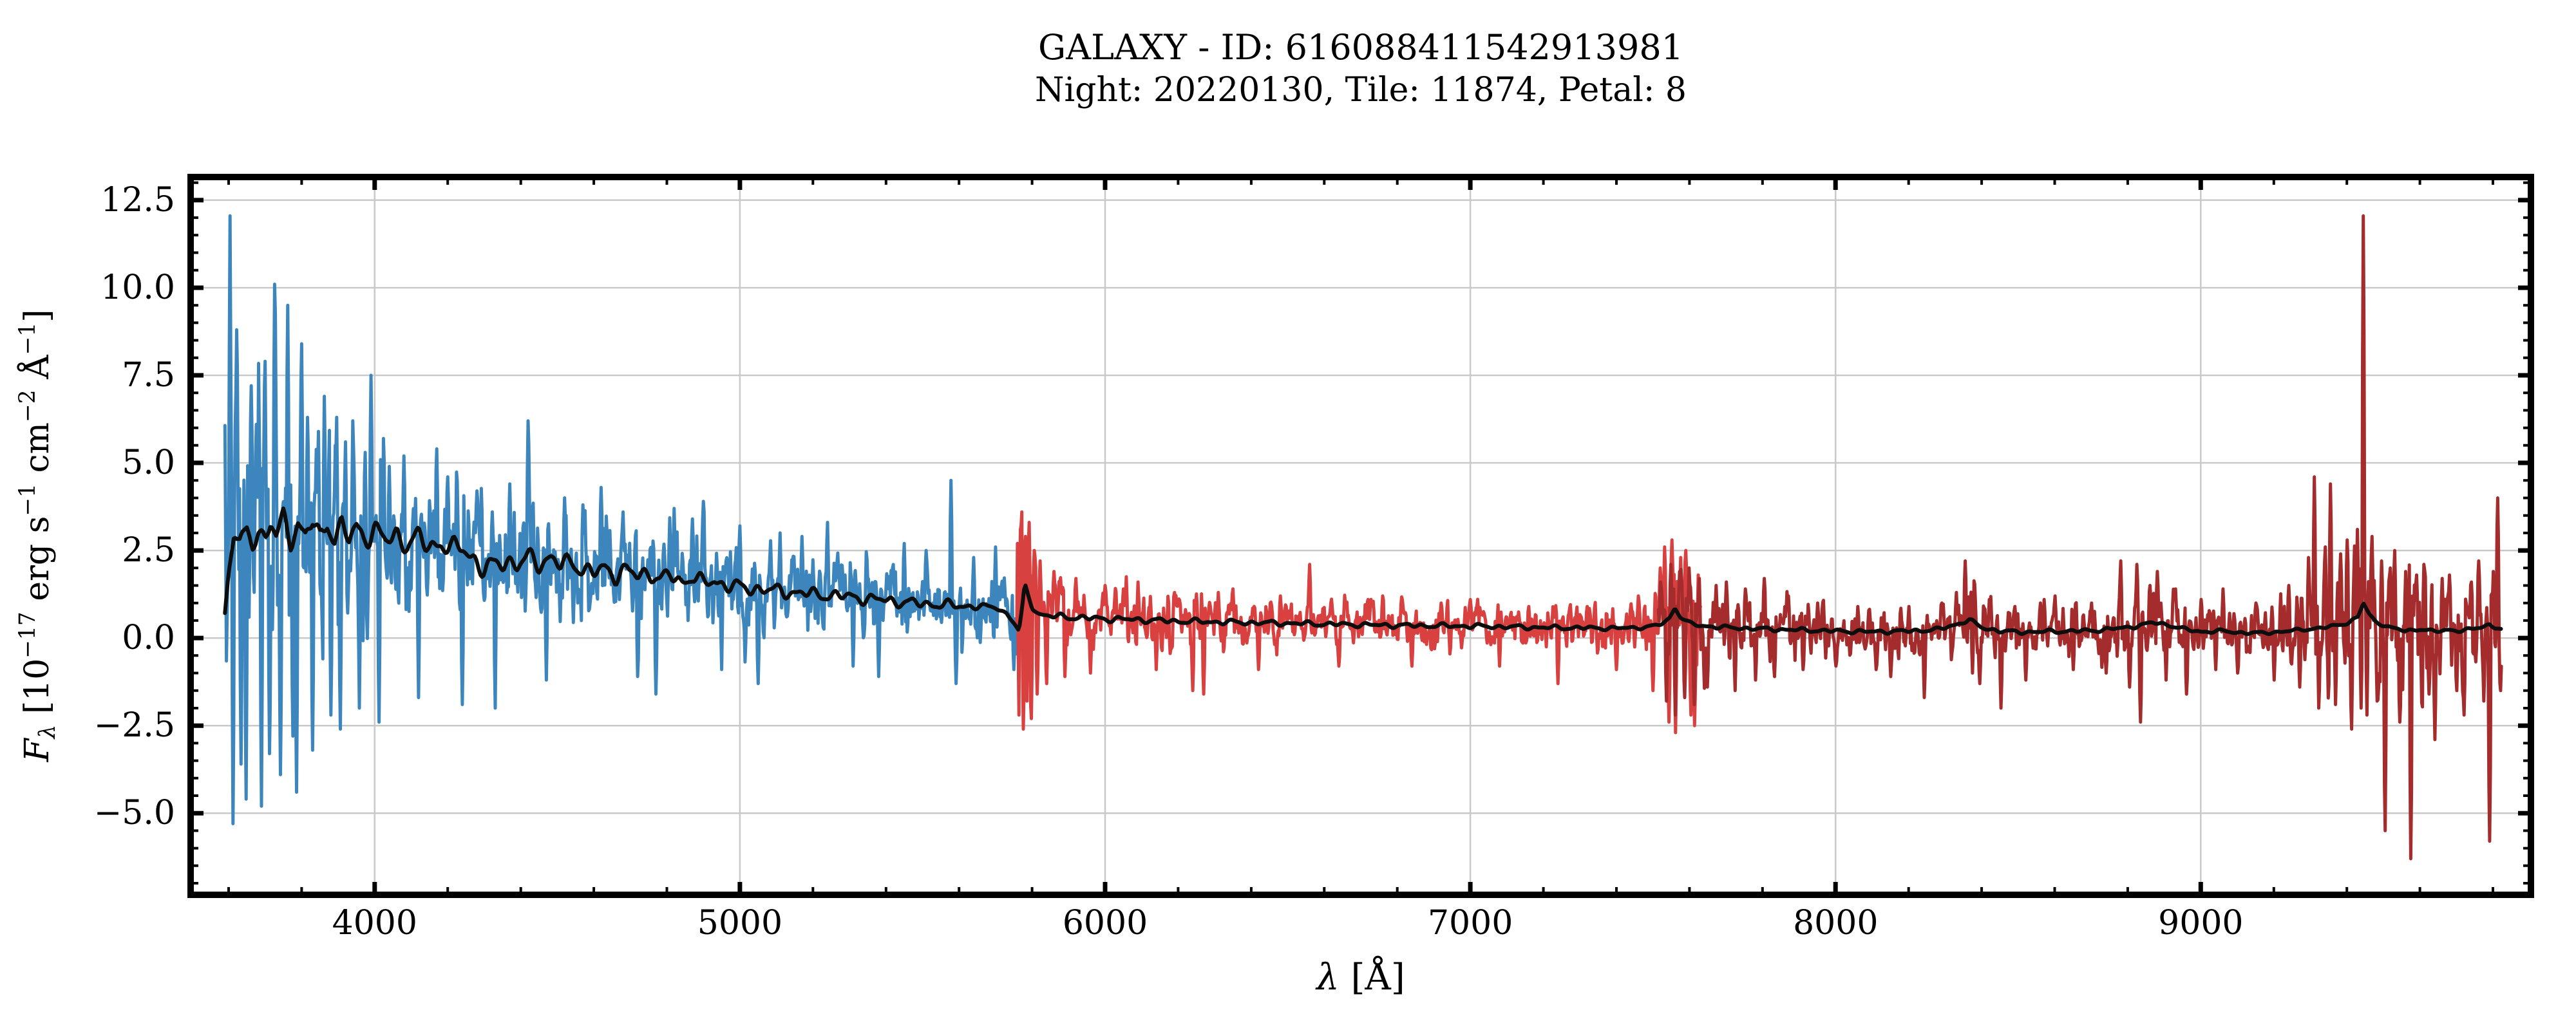 This screenshot has width=2576, height=1030. Describe the element at coordinates (148, 375) in the screenshot. I see `y-tick-label: 7.5` at that location.